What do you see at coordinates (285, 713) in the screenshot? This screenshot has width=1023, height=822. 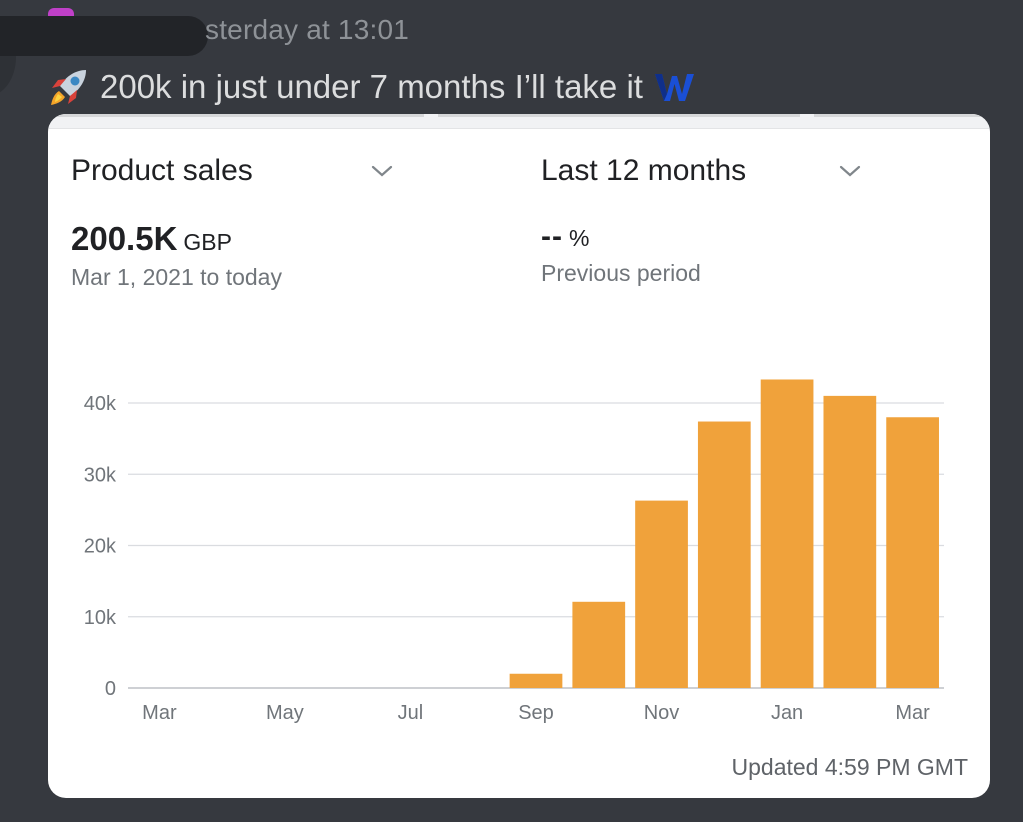 I see `x-tick-label: May` at bounding box center [285, 713].